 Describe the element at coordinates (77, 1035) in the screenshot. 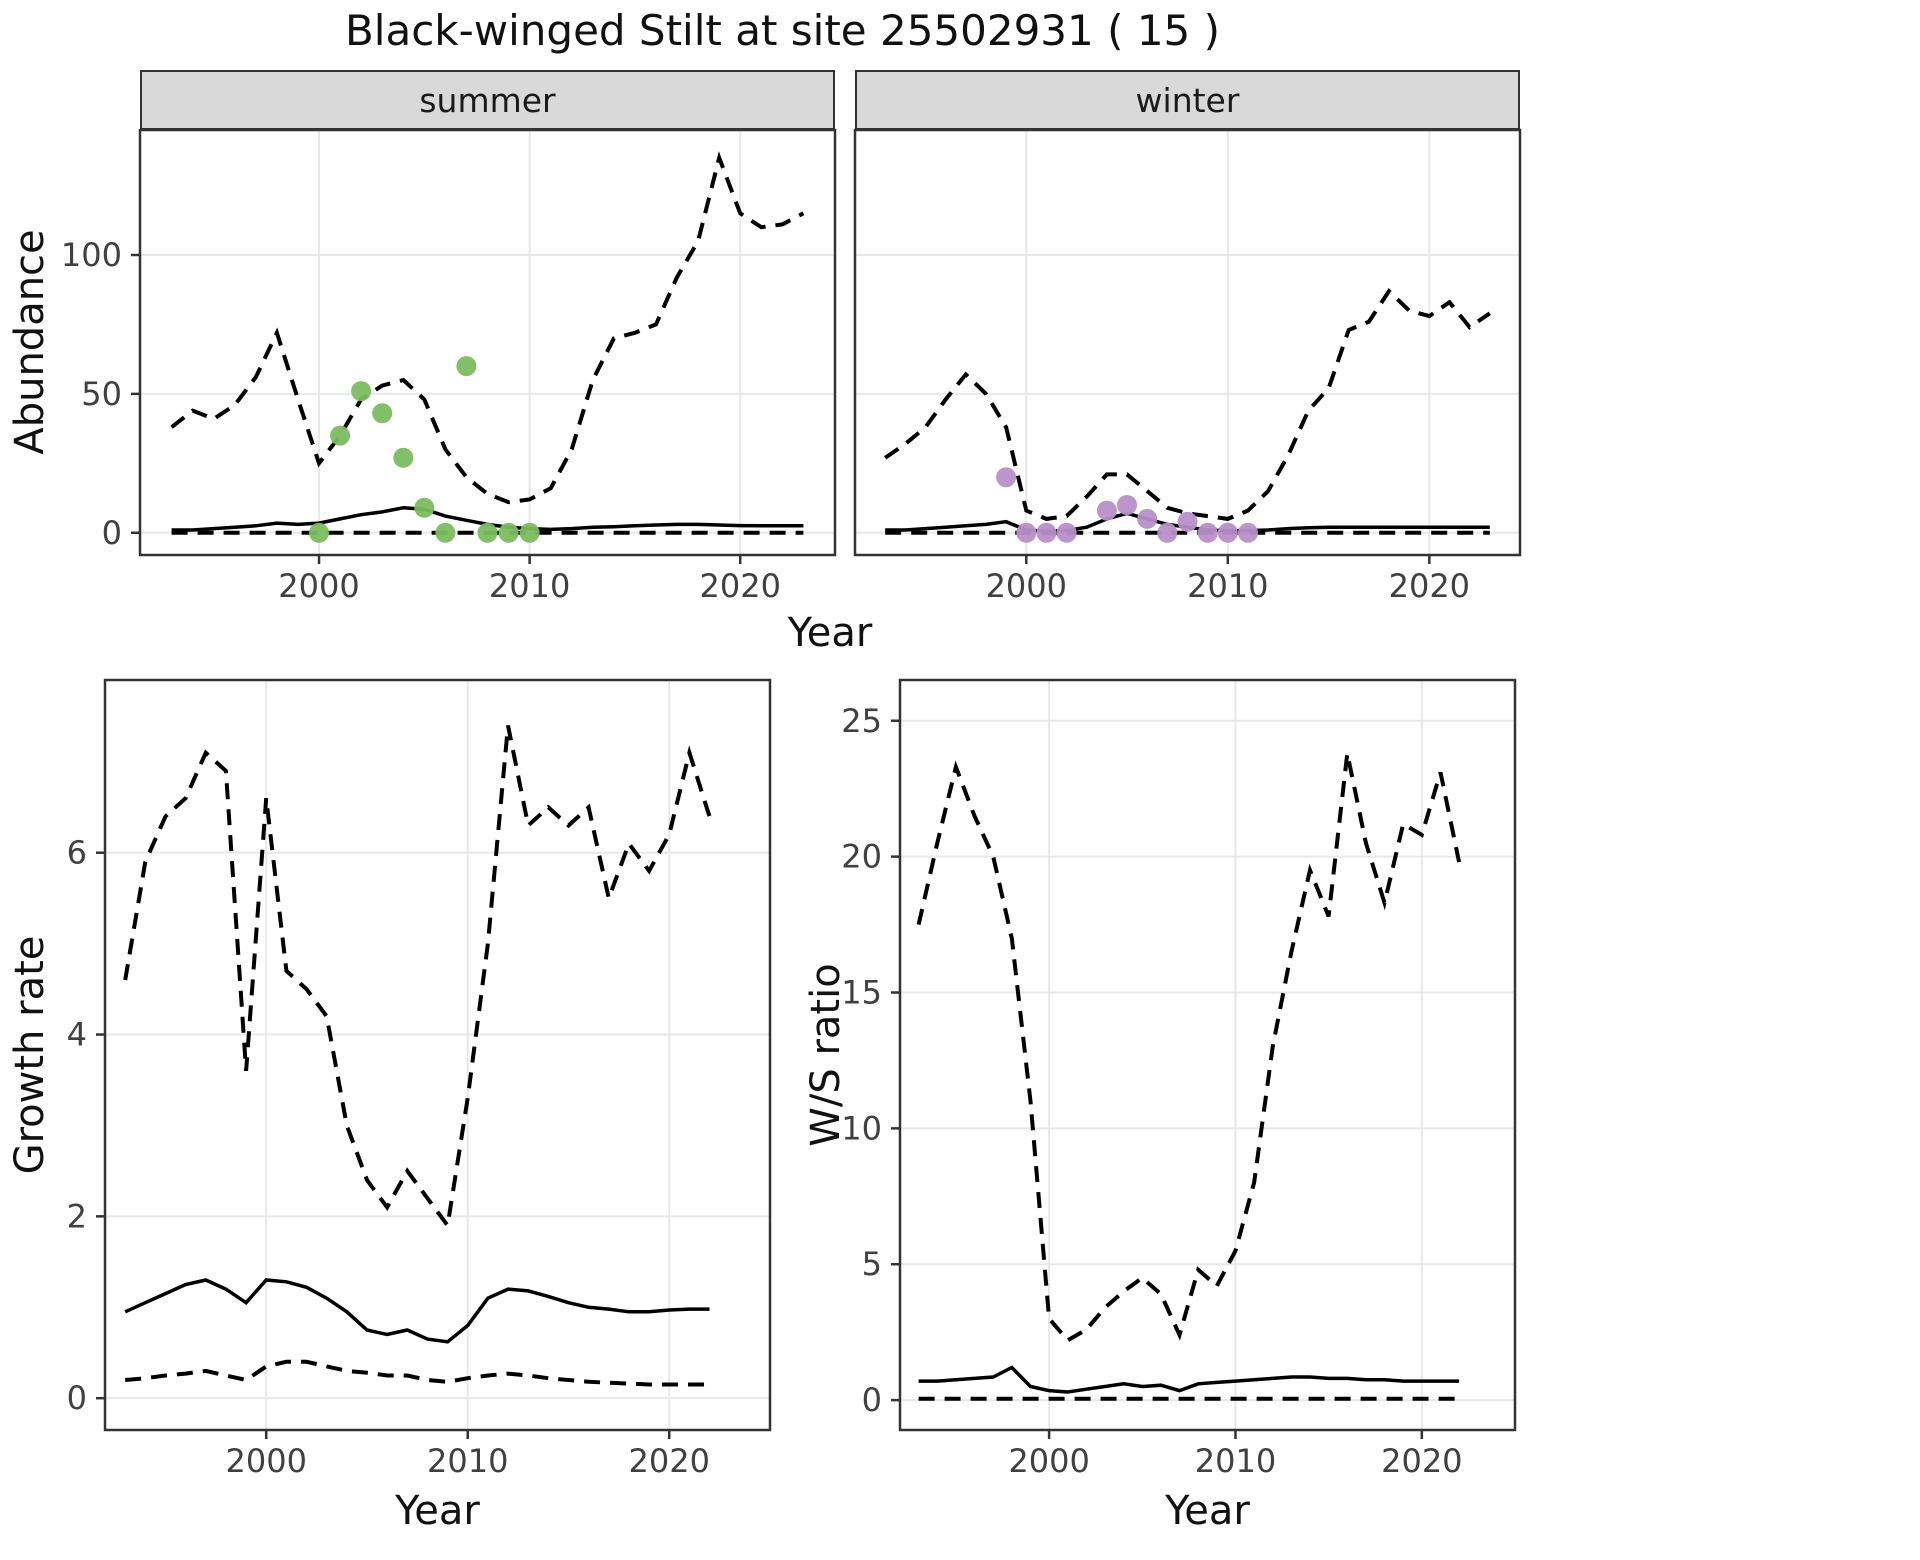

I see `y-tick-label: 4` at that location.